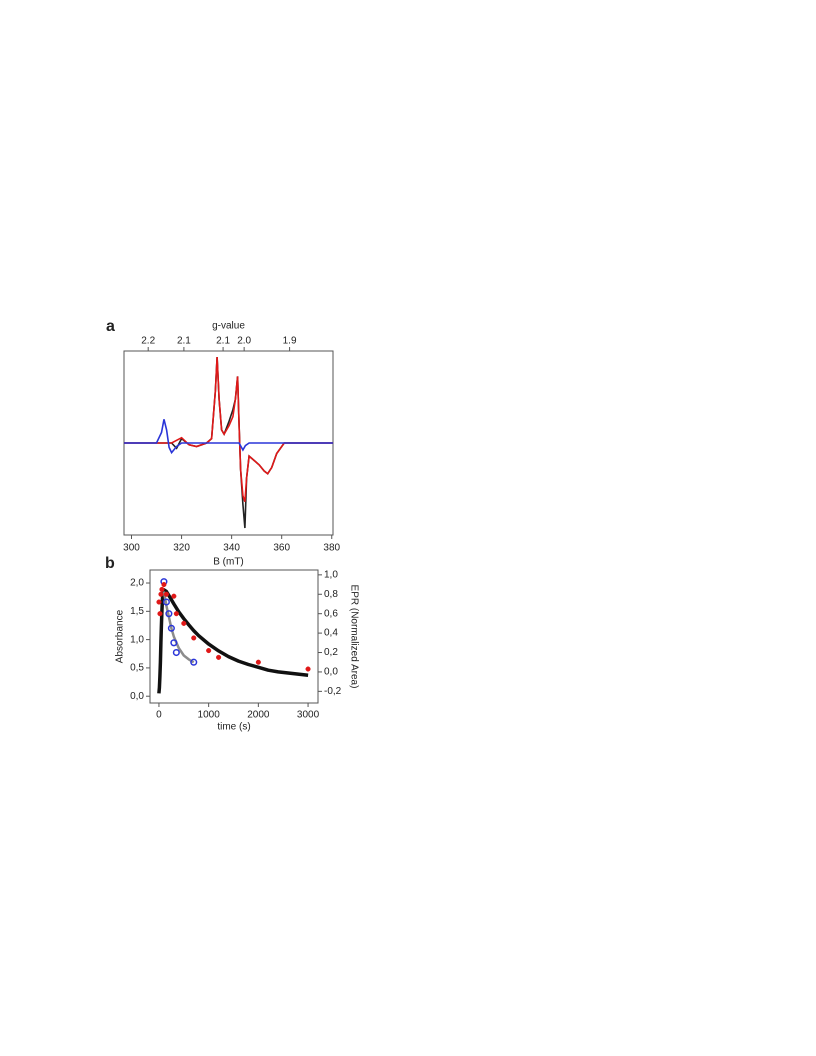 The height and width of the screenshot is (1056, 816). What do you see at coordinates (331, 613) in the screenshot?
I see `y2-tick-label: 0,6` at bounding box center [331, 613].